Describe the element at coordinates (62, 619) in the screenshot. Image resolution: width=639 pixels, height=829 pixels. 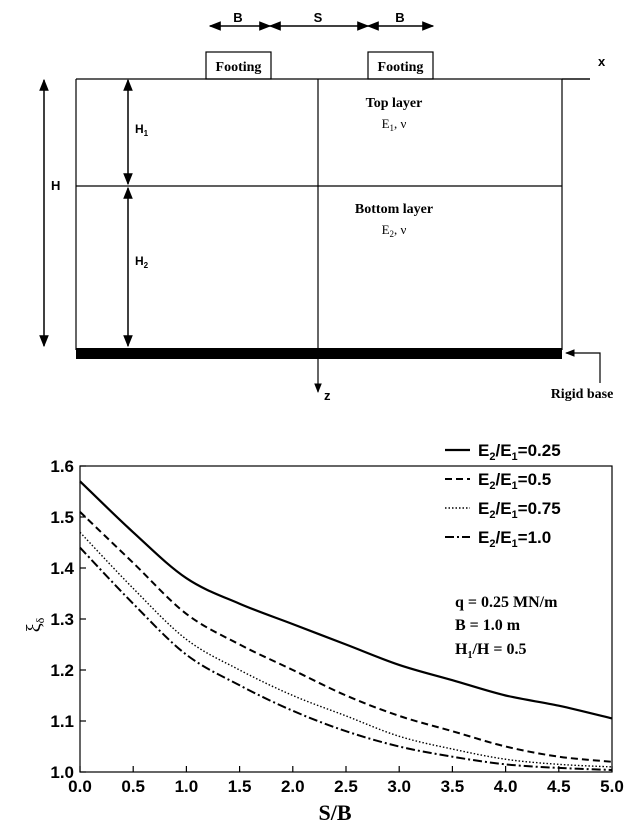
I see `y-tick-label: 1.3` at that location.